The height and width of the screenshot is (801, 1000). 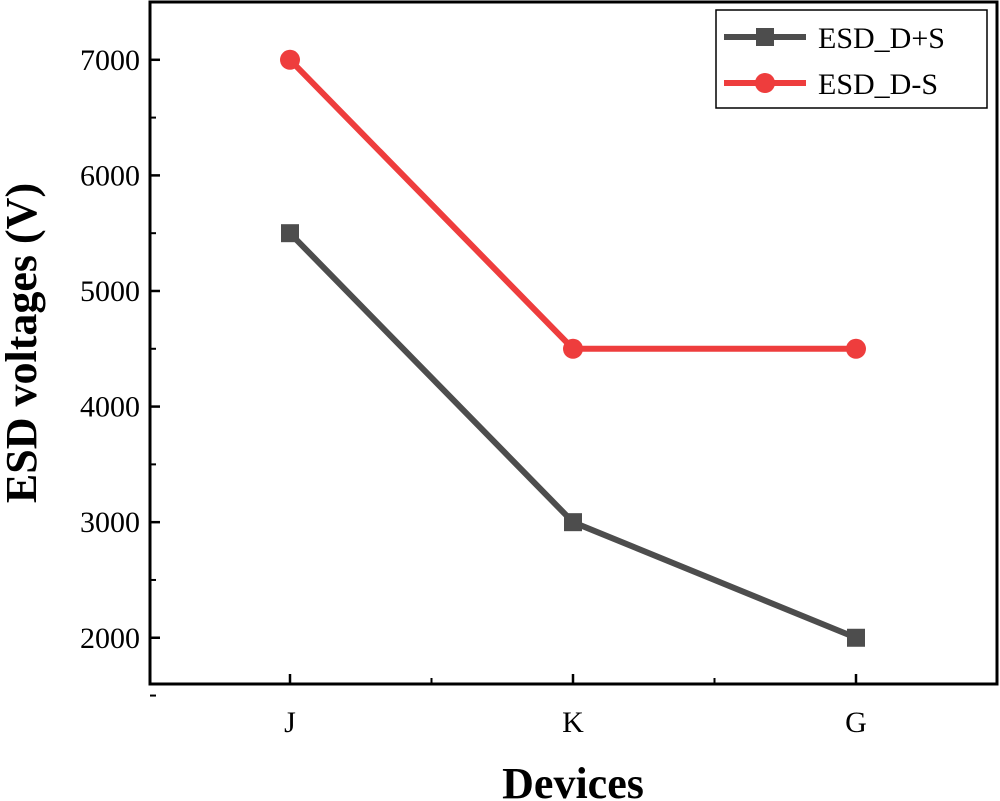 I want to click on legend-marker-square, so click(x=765, y=37).